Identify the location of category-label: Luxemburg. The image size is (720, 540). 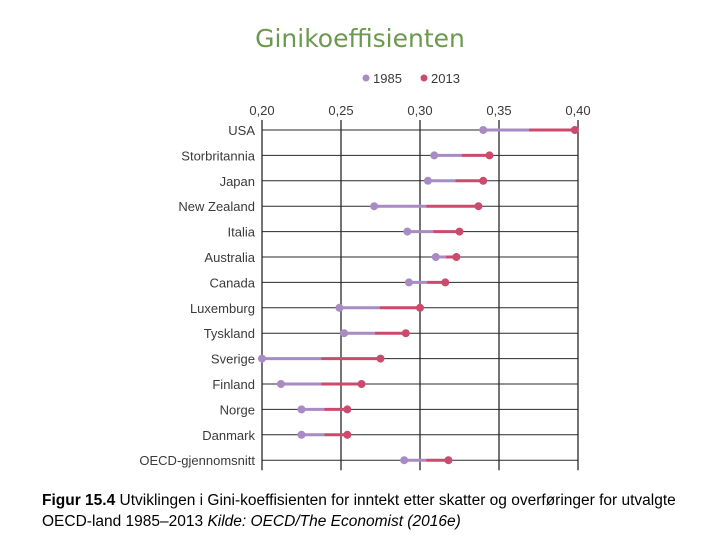
(222, 308).